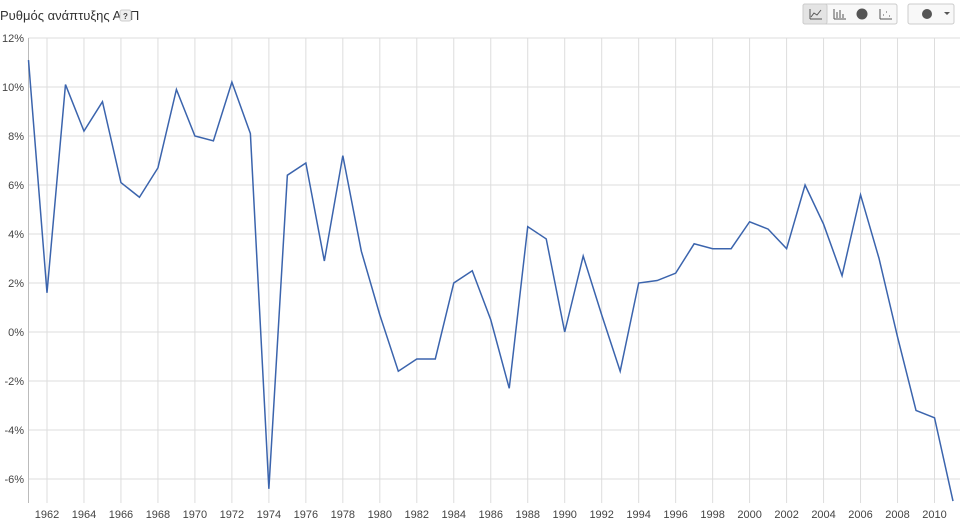  What do you see at coordinates (232, 515) in the screenshot?
I see `x-tick-label: 1972` at bounding box center [232, 515].